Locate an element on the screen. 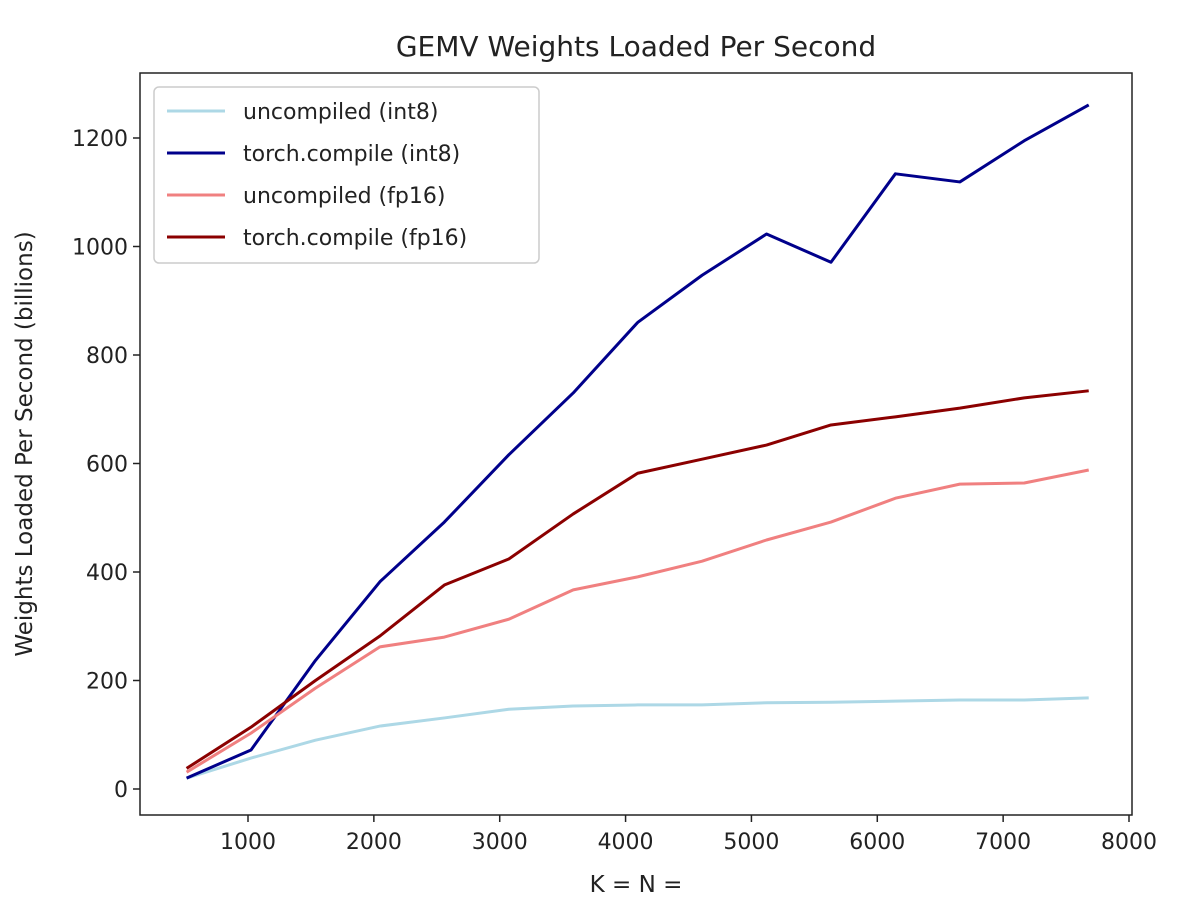 Image resolution: width=1190 pixels, height=920 pixels. x-tick-label: 1000 is located at coordinates (248, 842).